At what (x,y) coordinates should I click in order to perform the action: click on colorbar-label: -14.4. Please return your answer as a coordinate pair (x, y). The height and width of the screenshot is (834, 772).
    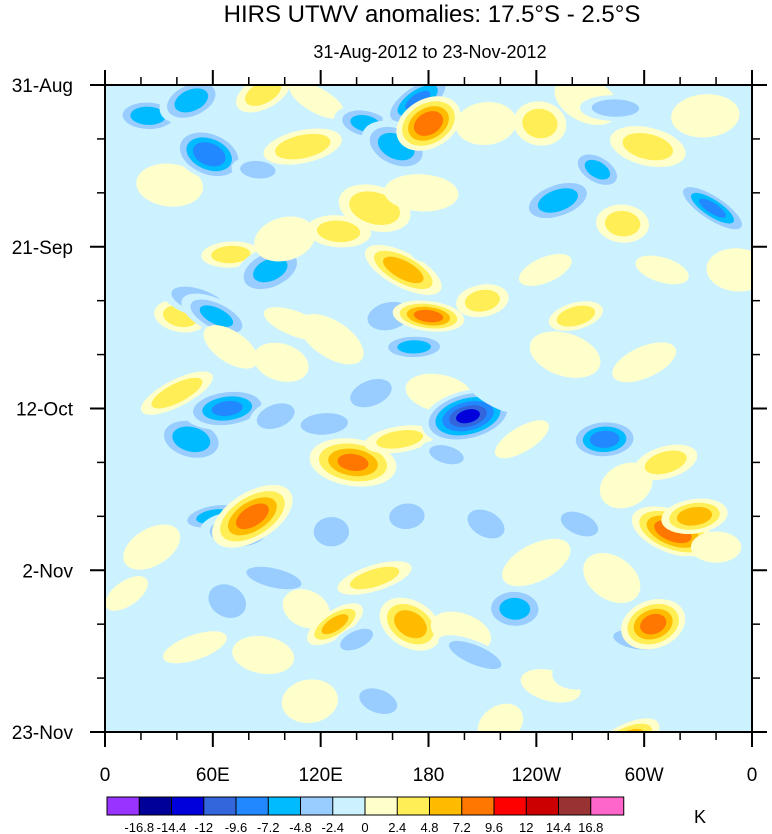
    Looking at the image, I should click on (172, 827).